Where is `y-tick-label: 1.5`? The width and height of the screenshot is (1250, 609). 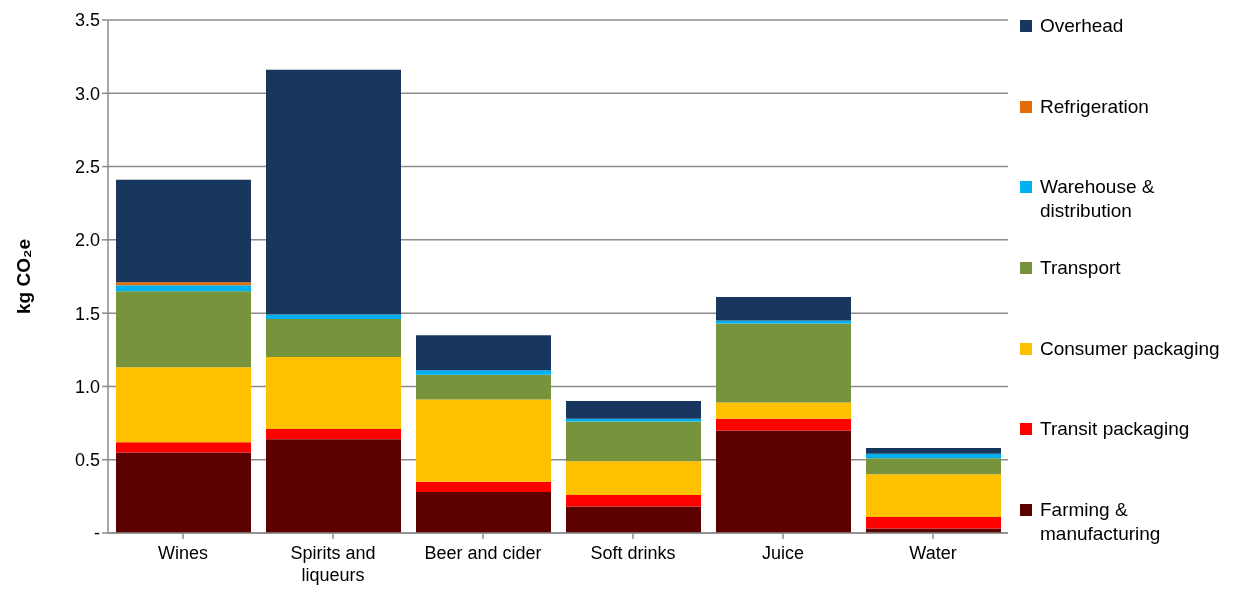 y-tick-label: 1.5 is located at coordinates (87, 313).